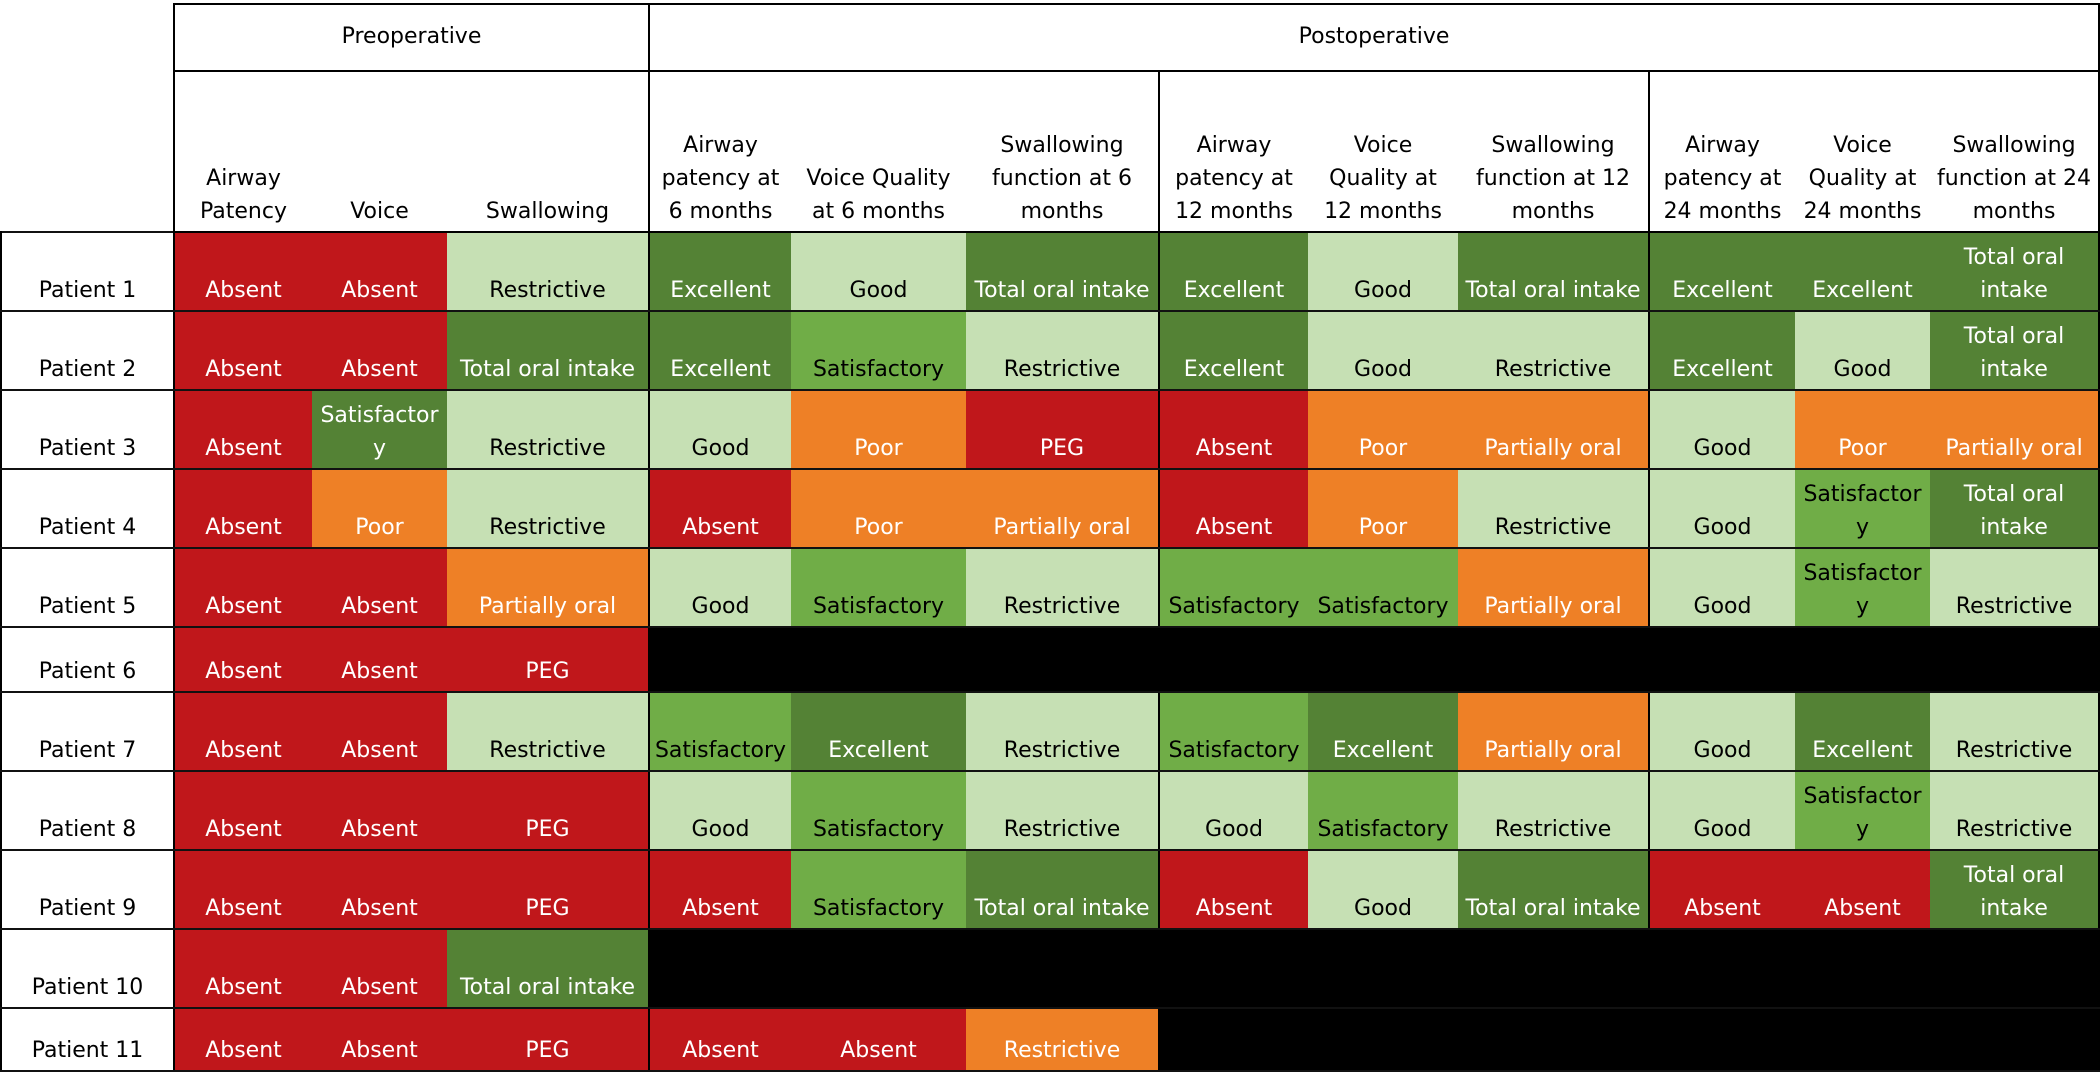  I want to click on corner-cell, so click(87, 118).